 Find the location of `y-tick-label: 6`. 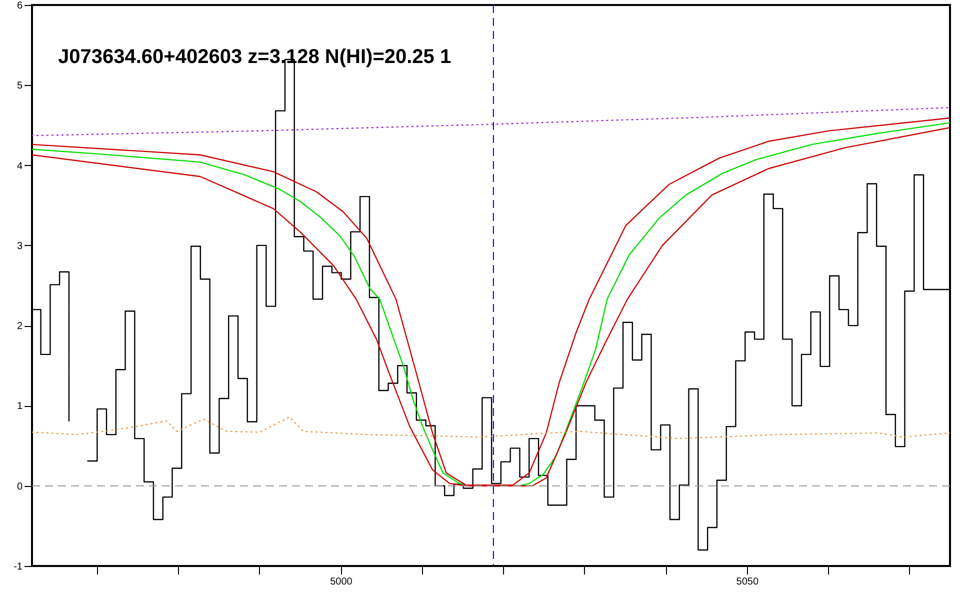

y-tick-label: 6 is located at coordinates (19, 6).